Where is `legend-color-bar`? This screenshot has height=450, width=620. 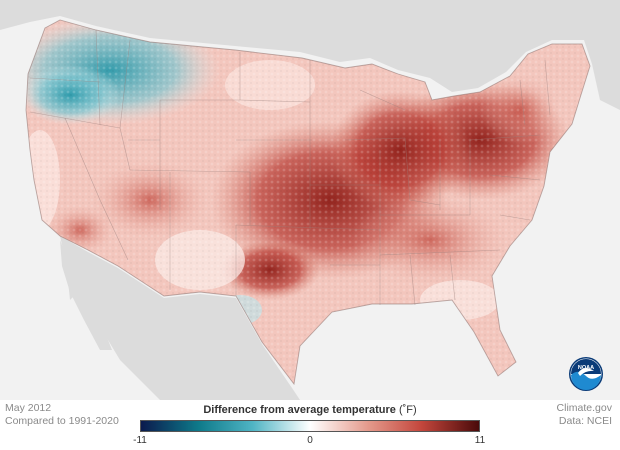
legend-color-bar is located at coordinates (310, 426).